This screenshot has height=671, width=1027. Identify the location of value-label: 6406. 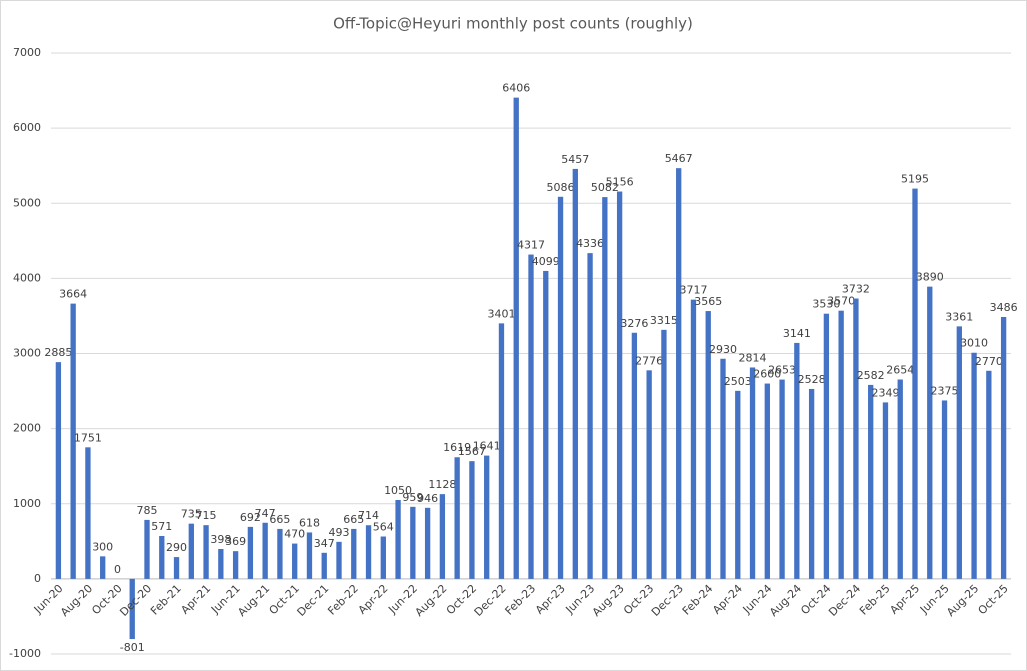
(516, 88).